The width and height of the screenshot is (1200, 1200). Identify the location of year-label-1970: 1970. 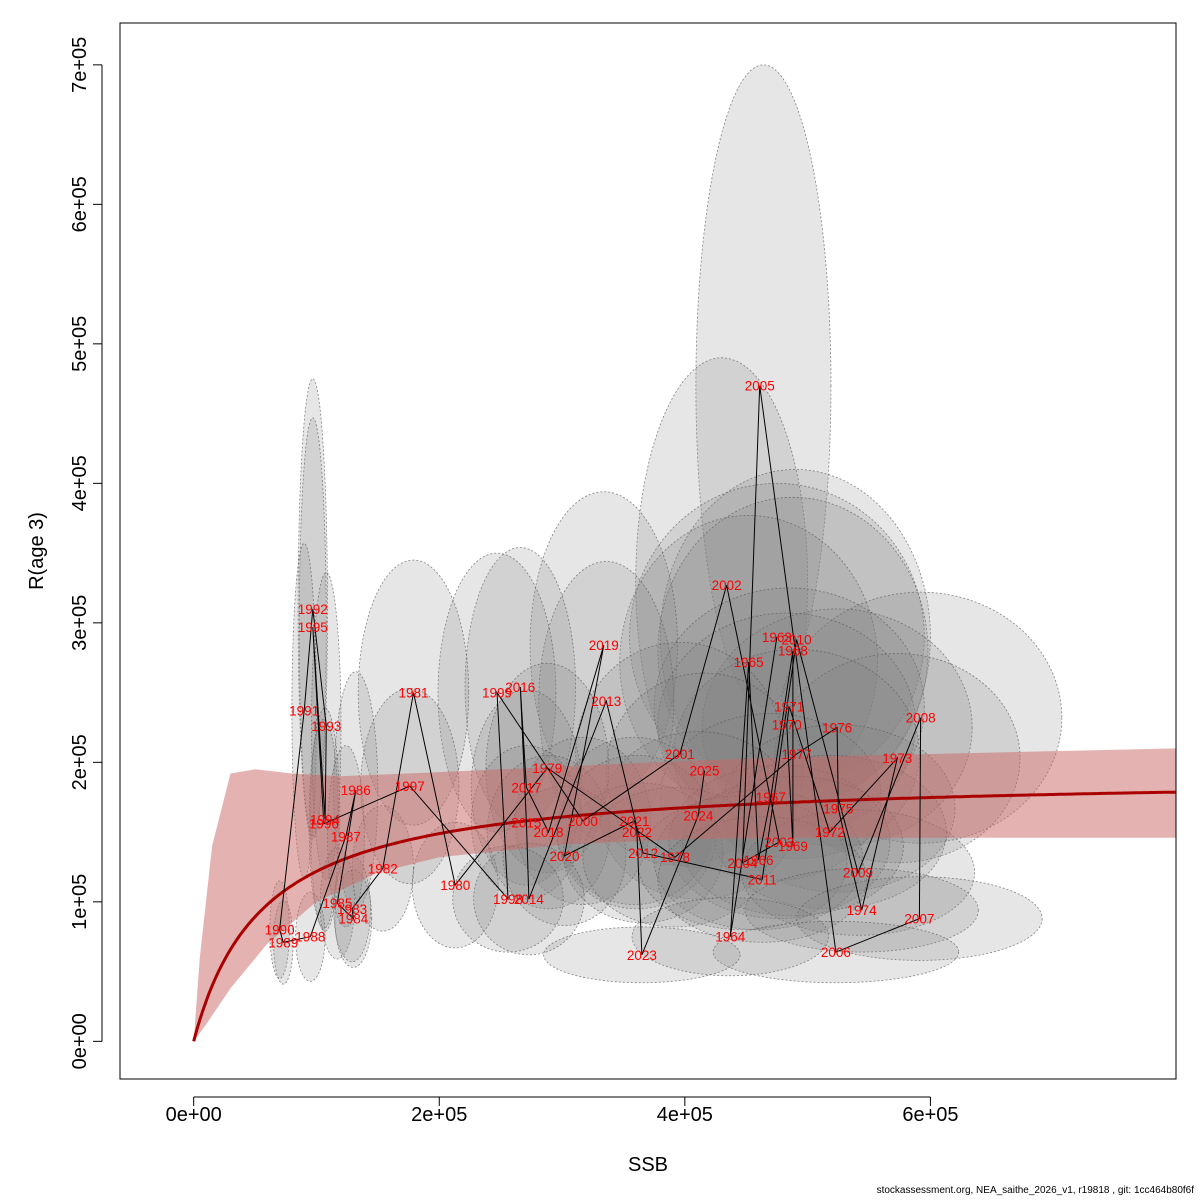
(787, 725).